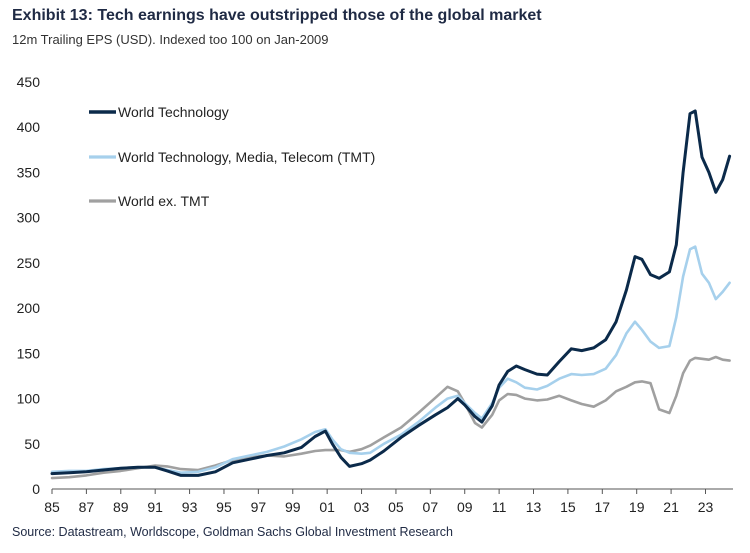 The height and width of the screenshot is (553, 750). Describe the element at coordinates (121, 507) in the screenshot. I see `x-tick-label: 89` at that location.